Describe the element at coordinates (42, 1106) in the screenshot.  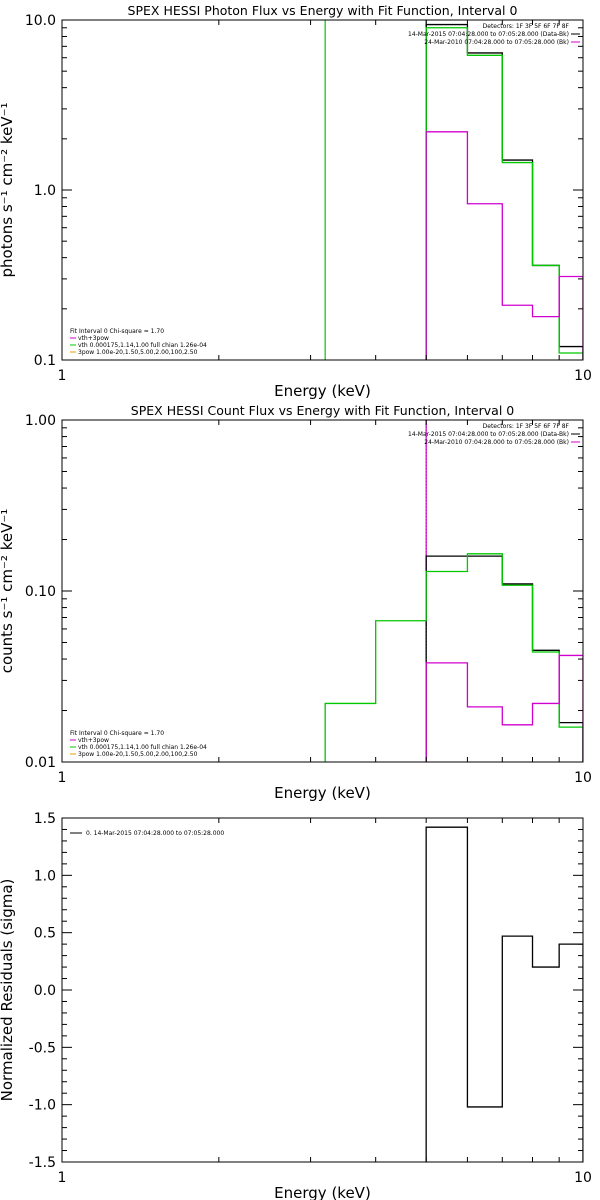
I see `y-tick-label: -1.0` at that location.